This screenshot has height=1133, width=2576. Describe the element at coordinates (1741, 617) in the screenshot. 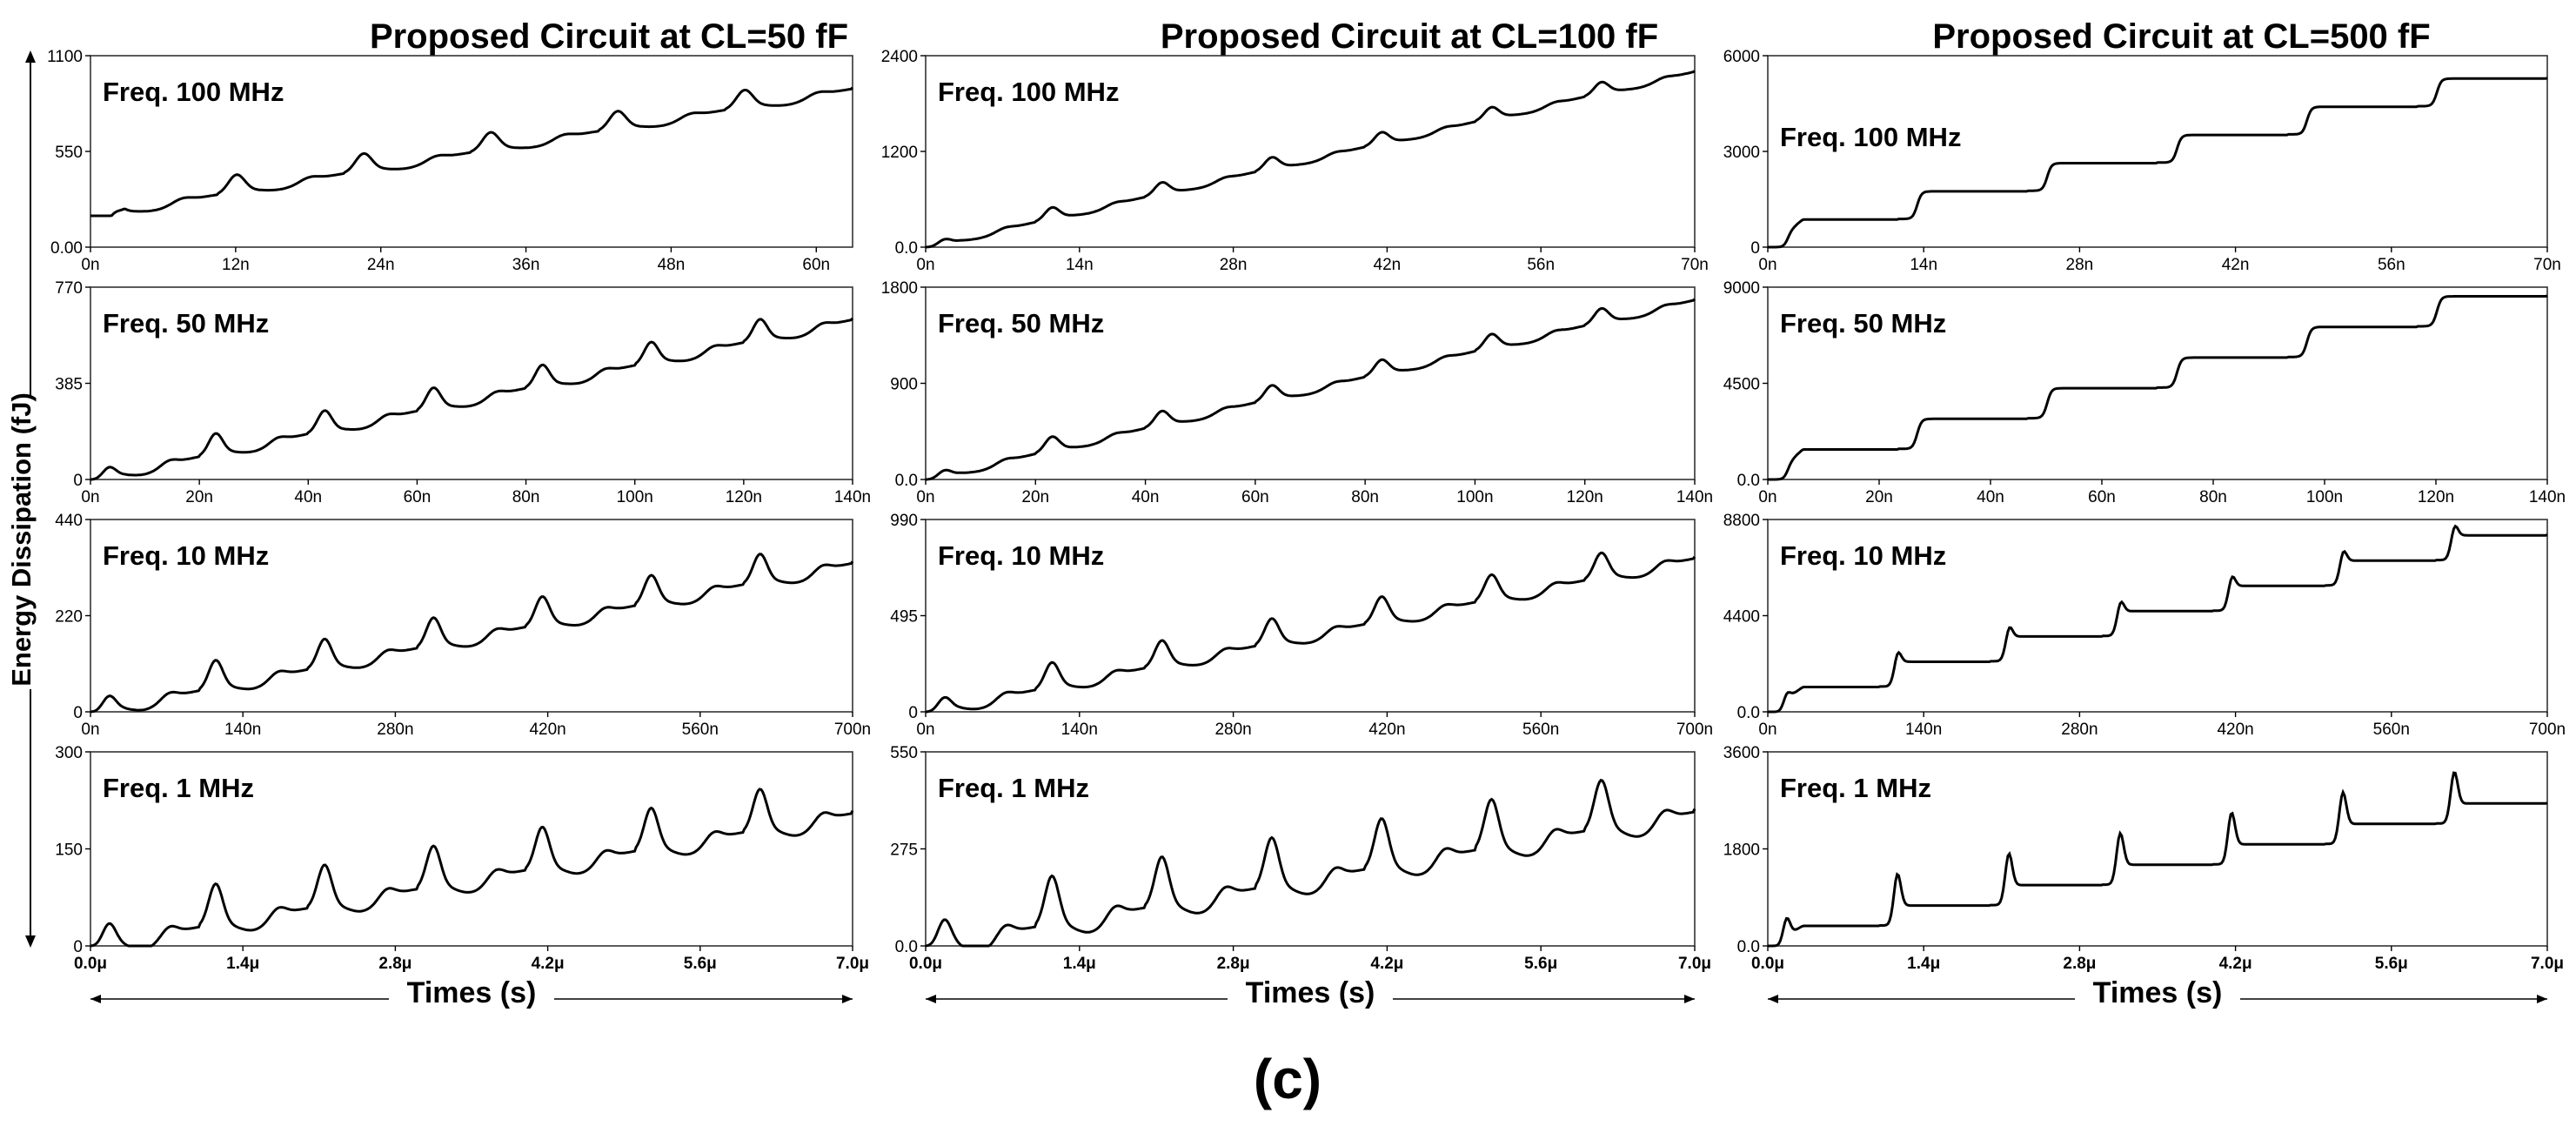

I see `y-tick-label: 4400` at that location.